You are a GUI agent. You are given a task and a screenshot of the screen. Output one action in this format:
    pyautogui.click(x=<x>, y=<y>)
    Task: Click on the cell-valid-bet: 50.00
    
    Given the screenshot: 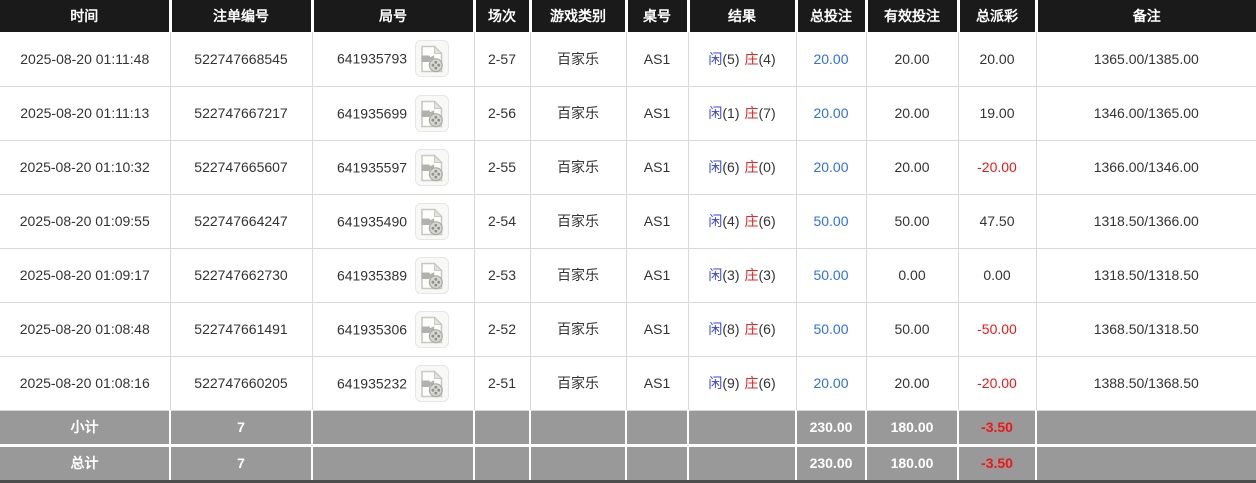 What is the action you would take?
    pyautogui.click(x=912, y=329)
    